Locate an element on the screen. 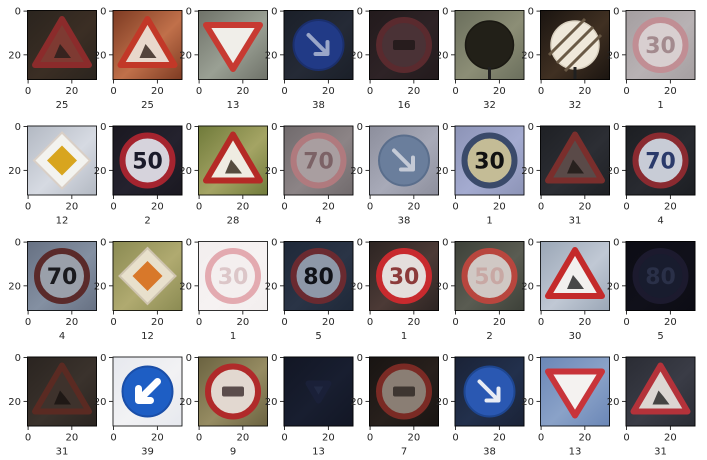 The image size is (707, 460). sign-arrow-shaft is located at coordinates (403, 159).